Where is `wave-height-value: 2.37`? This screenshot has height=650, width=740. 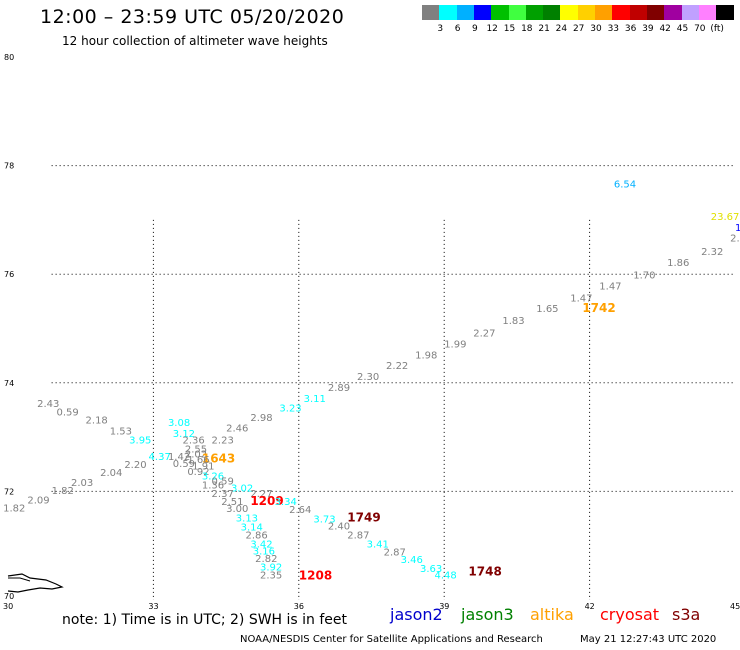
wave-height-value: 2.37 is located at coordinates (223, 494).